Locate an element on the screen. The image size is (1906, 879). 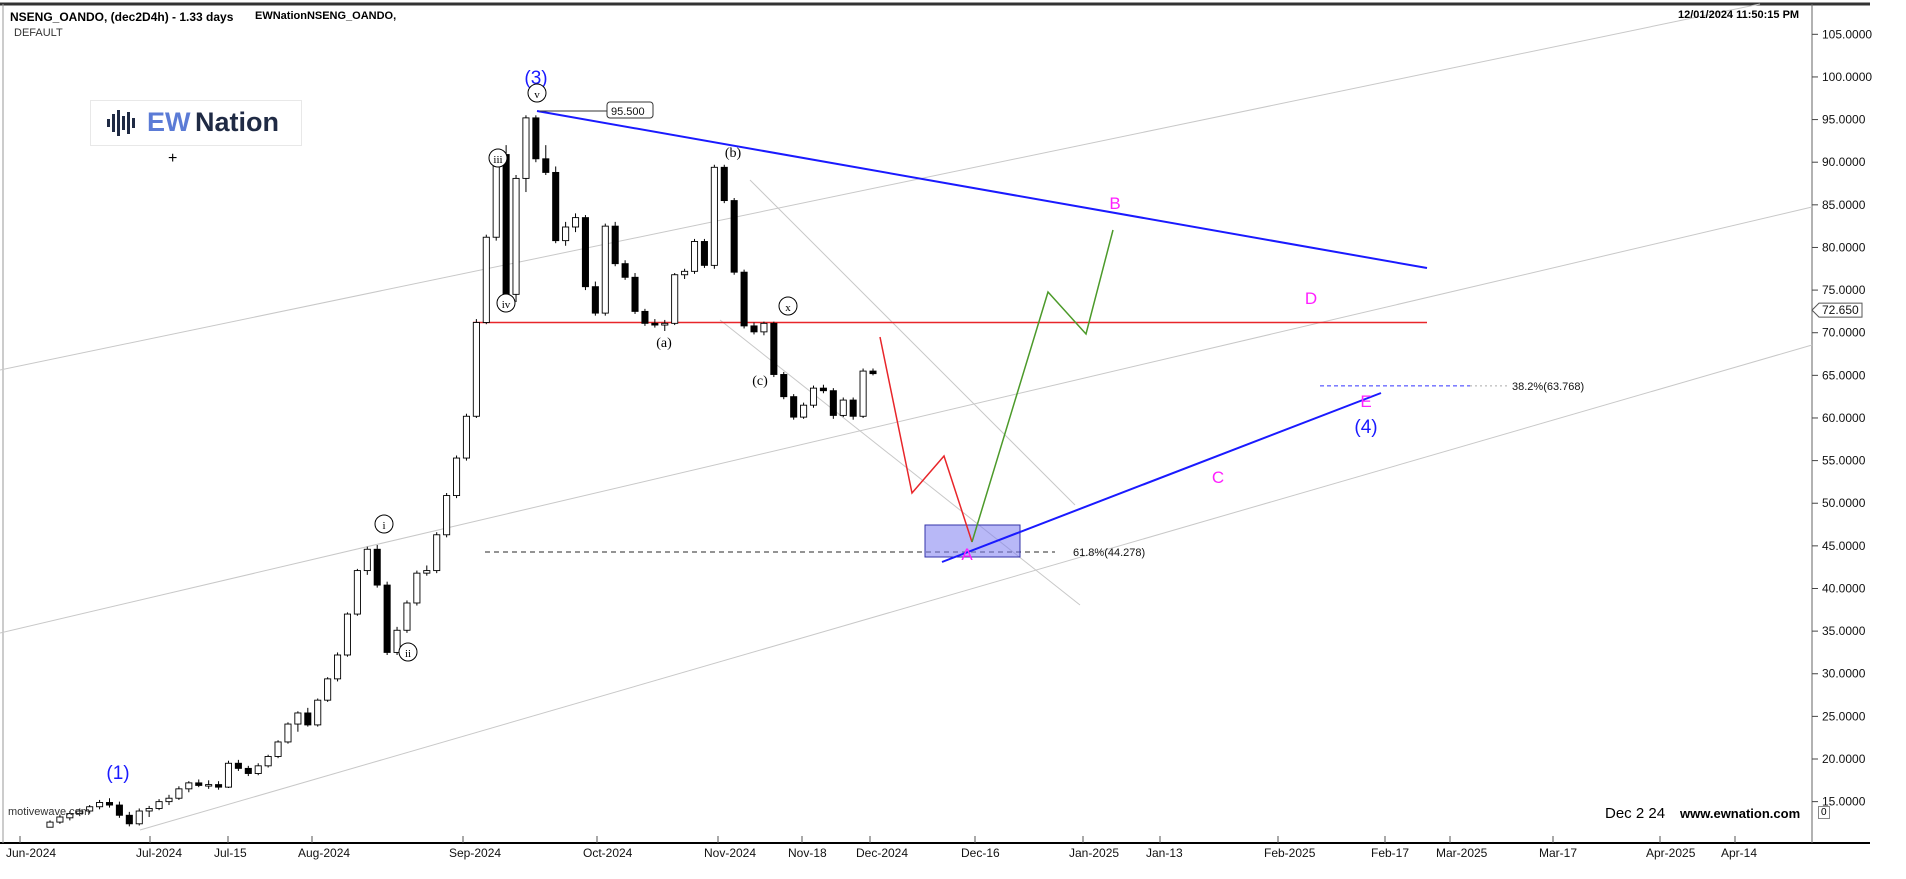
projected-path-red is located at coordinates (926, 439).